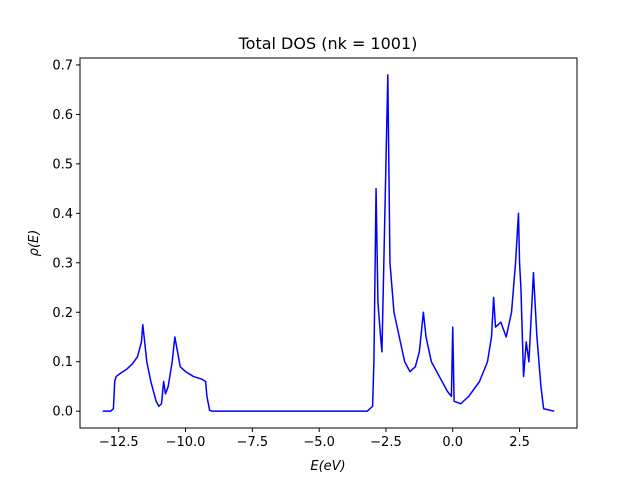 This screenshot has width=640, height=480. What do you see at coordinates (62, 115) in the screenshot?
I see `y-tick-label: 0.6` at bounding box center [62, 115].